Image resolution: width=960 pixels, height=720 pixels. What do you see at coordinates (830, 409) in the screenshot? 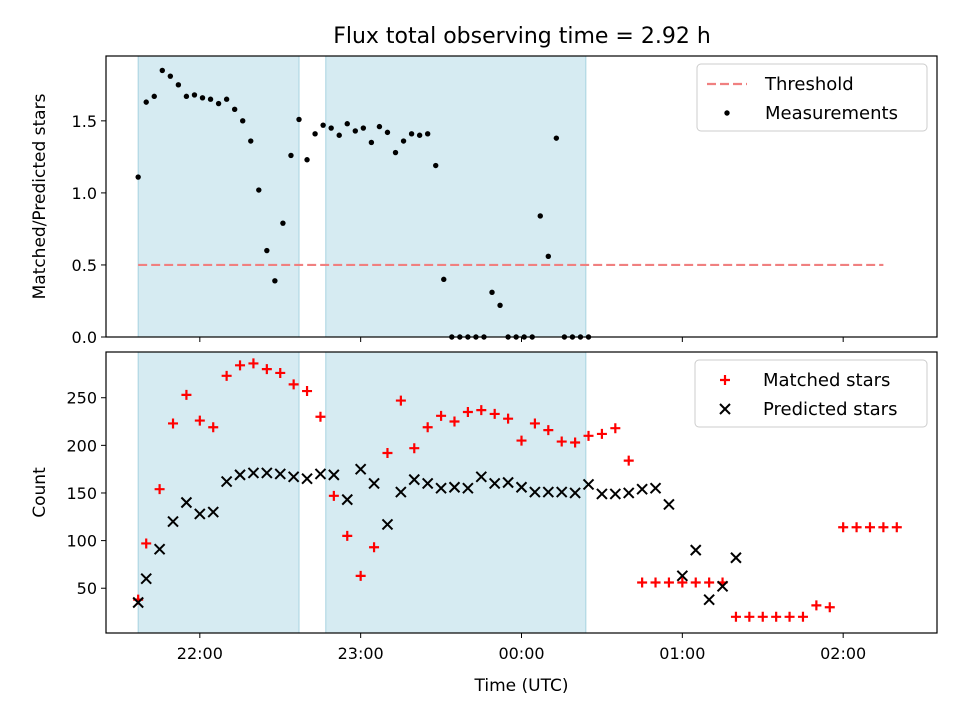
I see `legend-label: Predicted stars` at bounding box center [830, 409].